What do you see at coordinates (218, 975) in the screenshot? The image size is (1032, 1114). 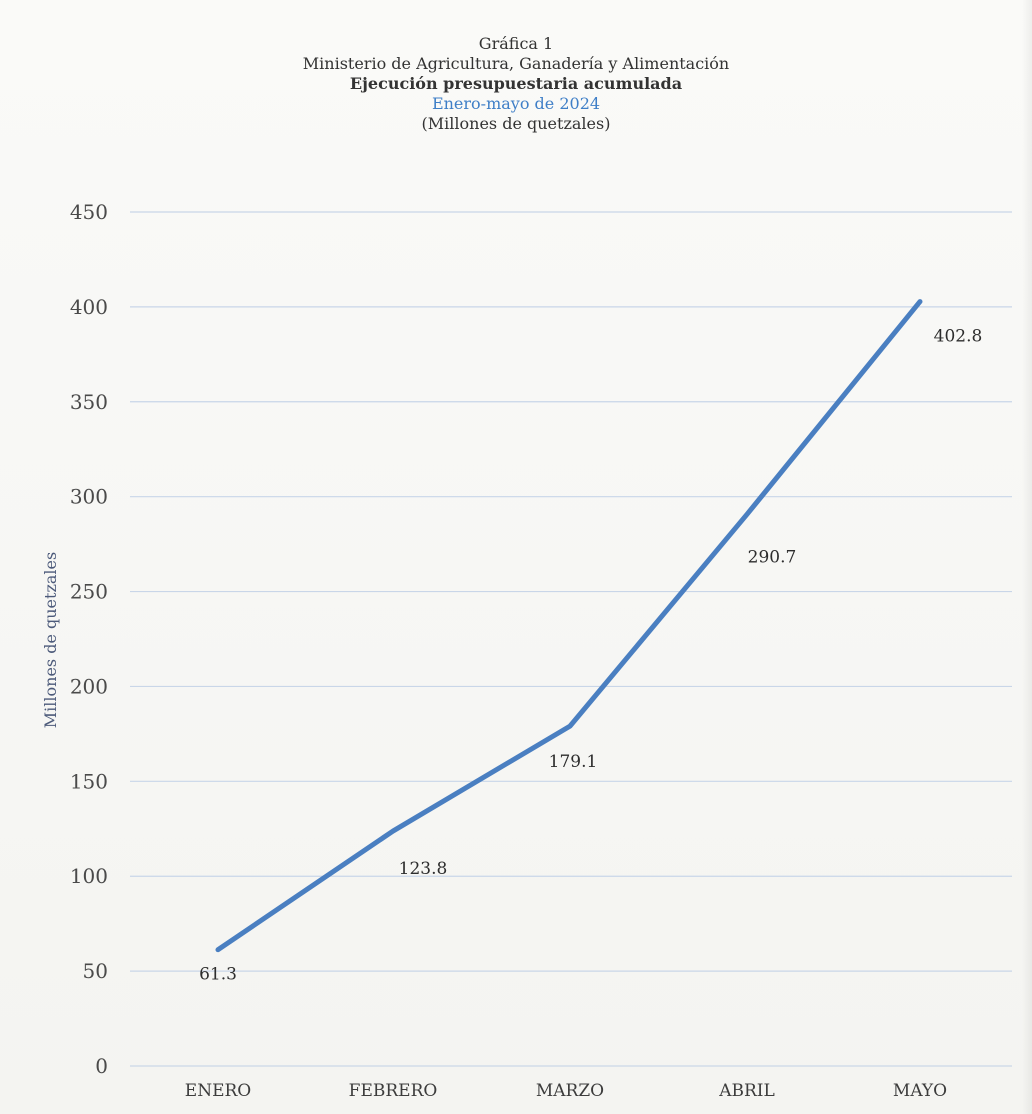 I see `data-label: 61.3` at bounding box center [218, 975].